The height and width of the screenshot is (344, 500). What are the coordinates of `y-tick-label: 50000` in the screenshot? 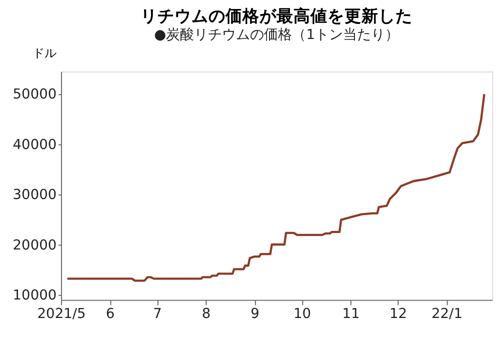 It's located at (34, 94).